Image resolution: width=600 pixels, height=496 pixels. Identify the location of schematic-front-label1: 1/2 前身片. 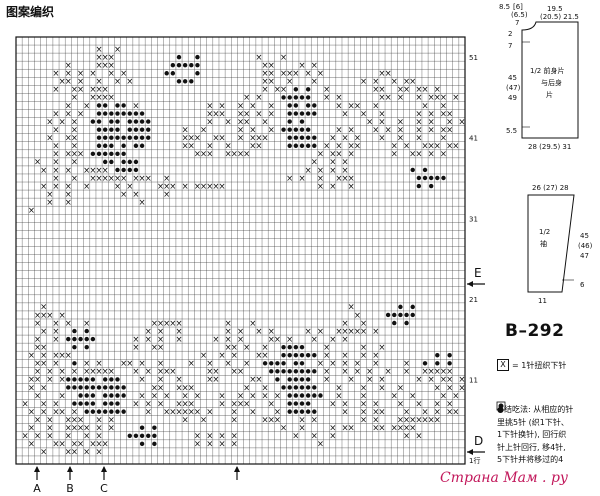
(547, 71).